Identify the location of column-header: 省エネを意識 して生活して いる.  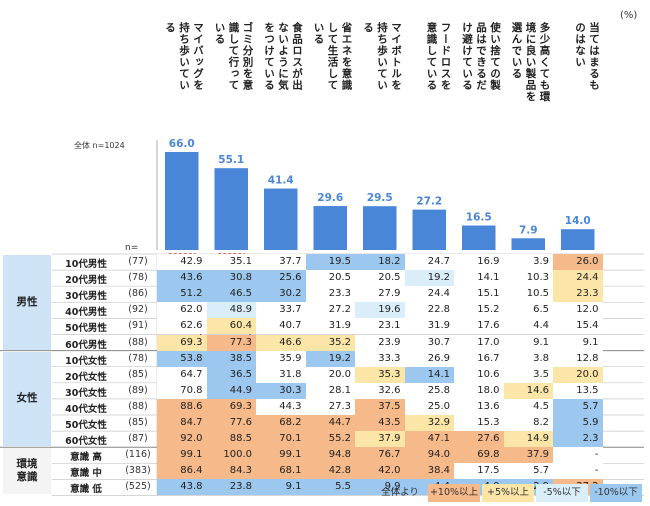
(332, 56).